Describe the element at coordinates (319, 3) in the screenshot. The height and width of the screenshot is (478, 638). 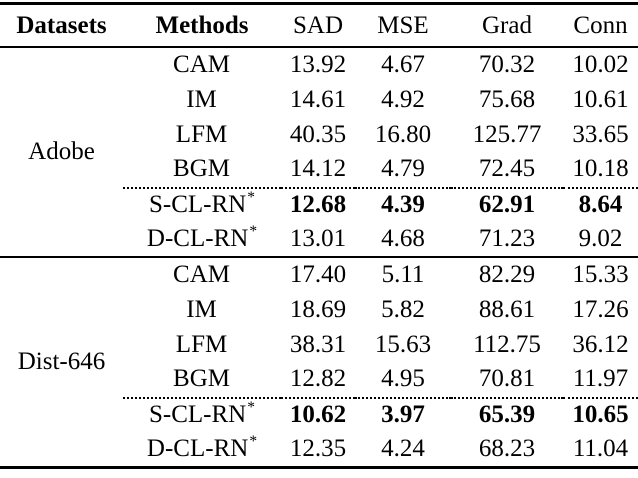
I see `top-rule` at that location.